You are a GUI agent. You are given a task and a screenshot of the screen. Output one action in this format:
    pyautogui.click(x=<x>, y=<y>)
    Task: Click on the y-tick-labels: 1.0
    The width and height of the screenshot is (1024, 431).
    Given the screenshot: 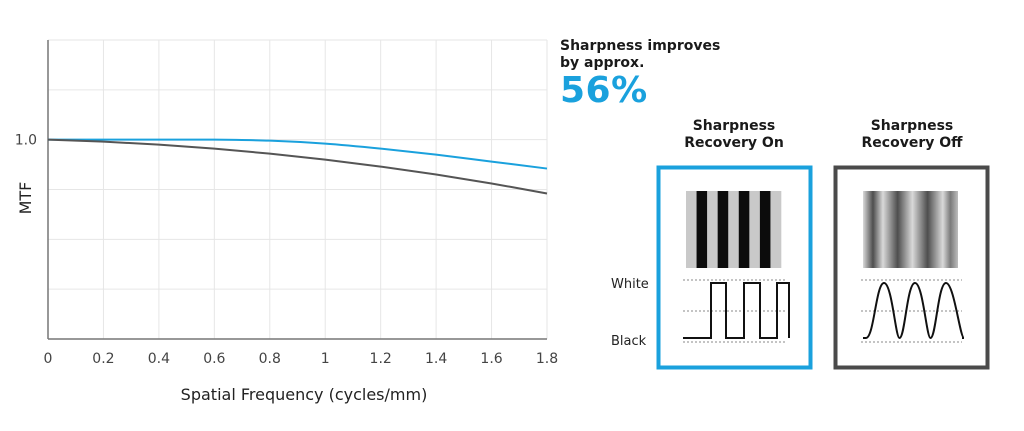 What is the action you would take?
    pyautogui.click(x=26, y=141)
    